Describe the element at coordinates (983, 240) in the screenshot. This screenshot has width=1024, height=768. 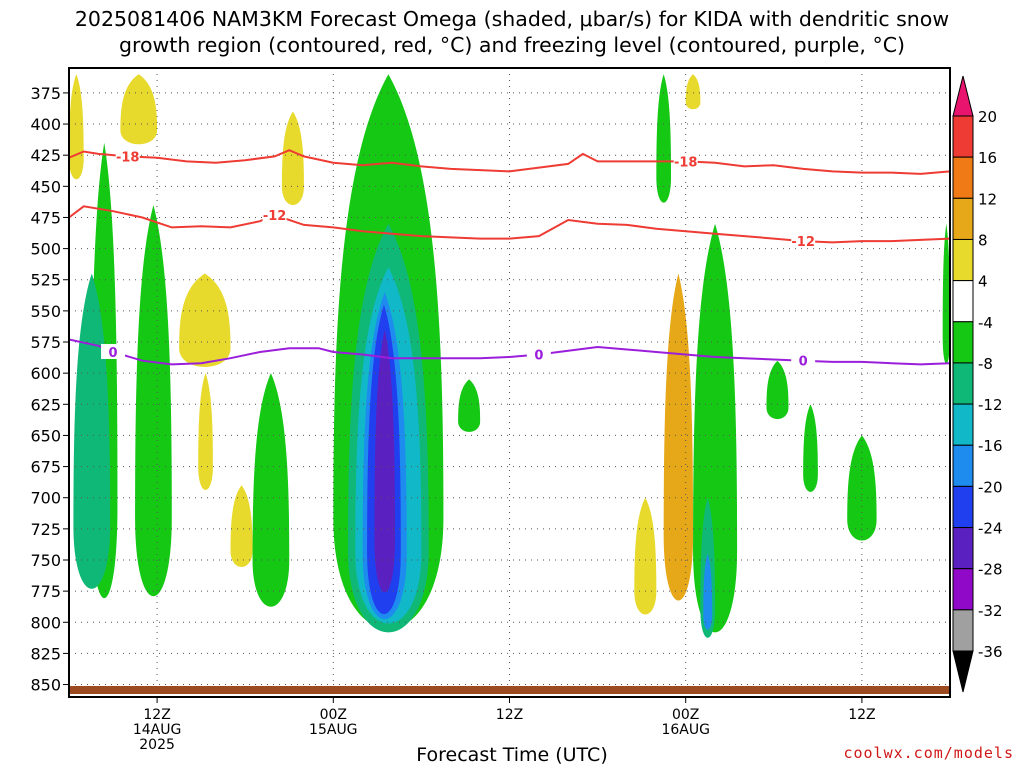
I see `colorbar-label: 8` at that location.